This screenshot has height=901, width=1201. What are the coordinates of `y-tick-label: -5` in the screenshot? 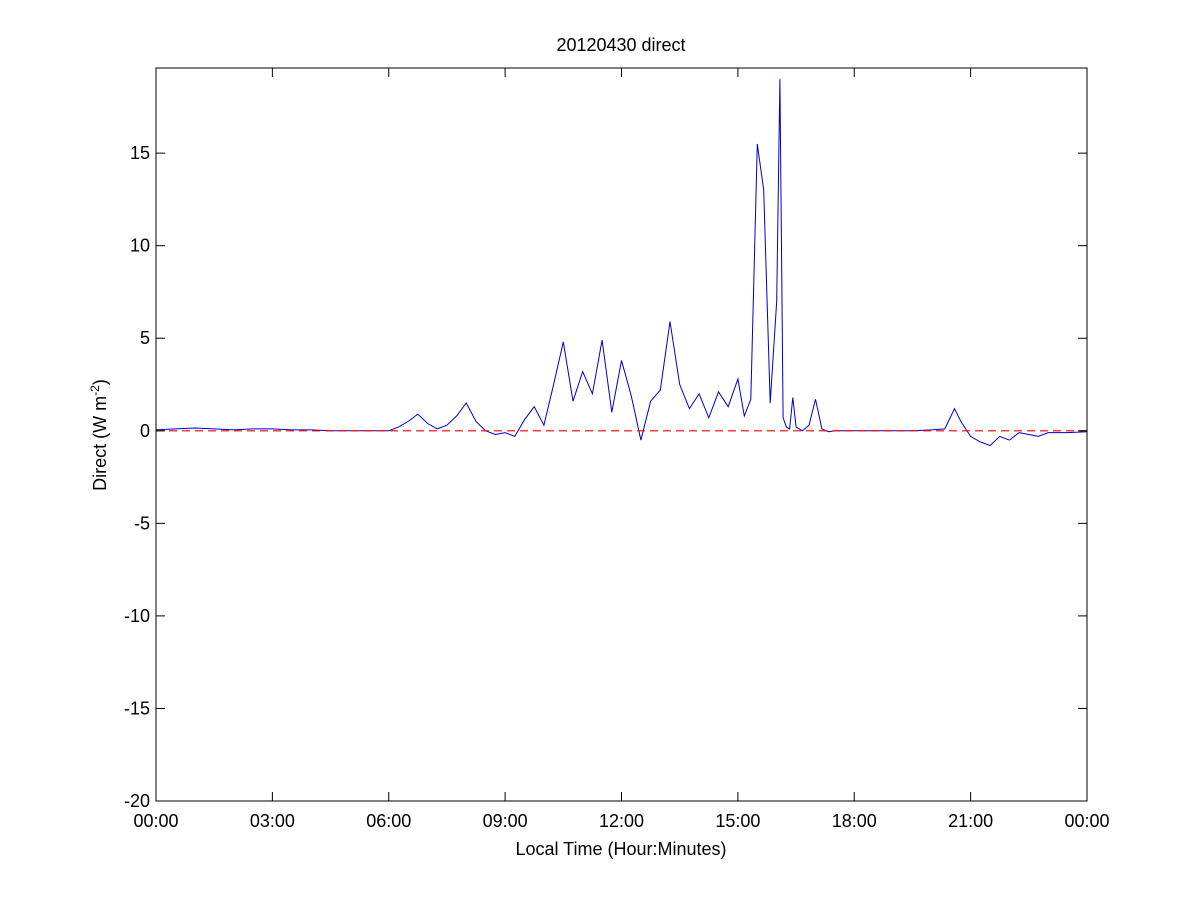 It's located at (142, 523).